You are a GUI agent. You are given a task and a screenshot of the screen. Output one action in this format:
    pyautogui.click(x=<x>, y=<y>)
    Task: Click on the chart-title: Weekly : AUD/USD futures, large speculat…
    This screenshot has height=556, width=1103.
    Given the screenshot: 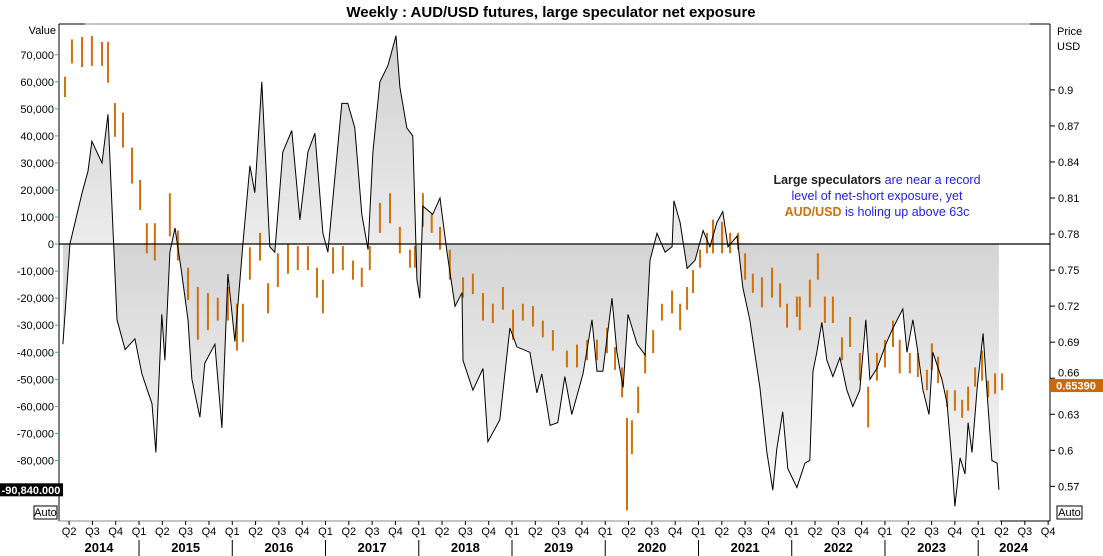 What is the action you would take?
    pyautogui.click(x=550, y=12)
    